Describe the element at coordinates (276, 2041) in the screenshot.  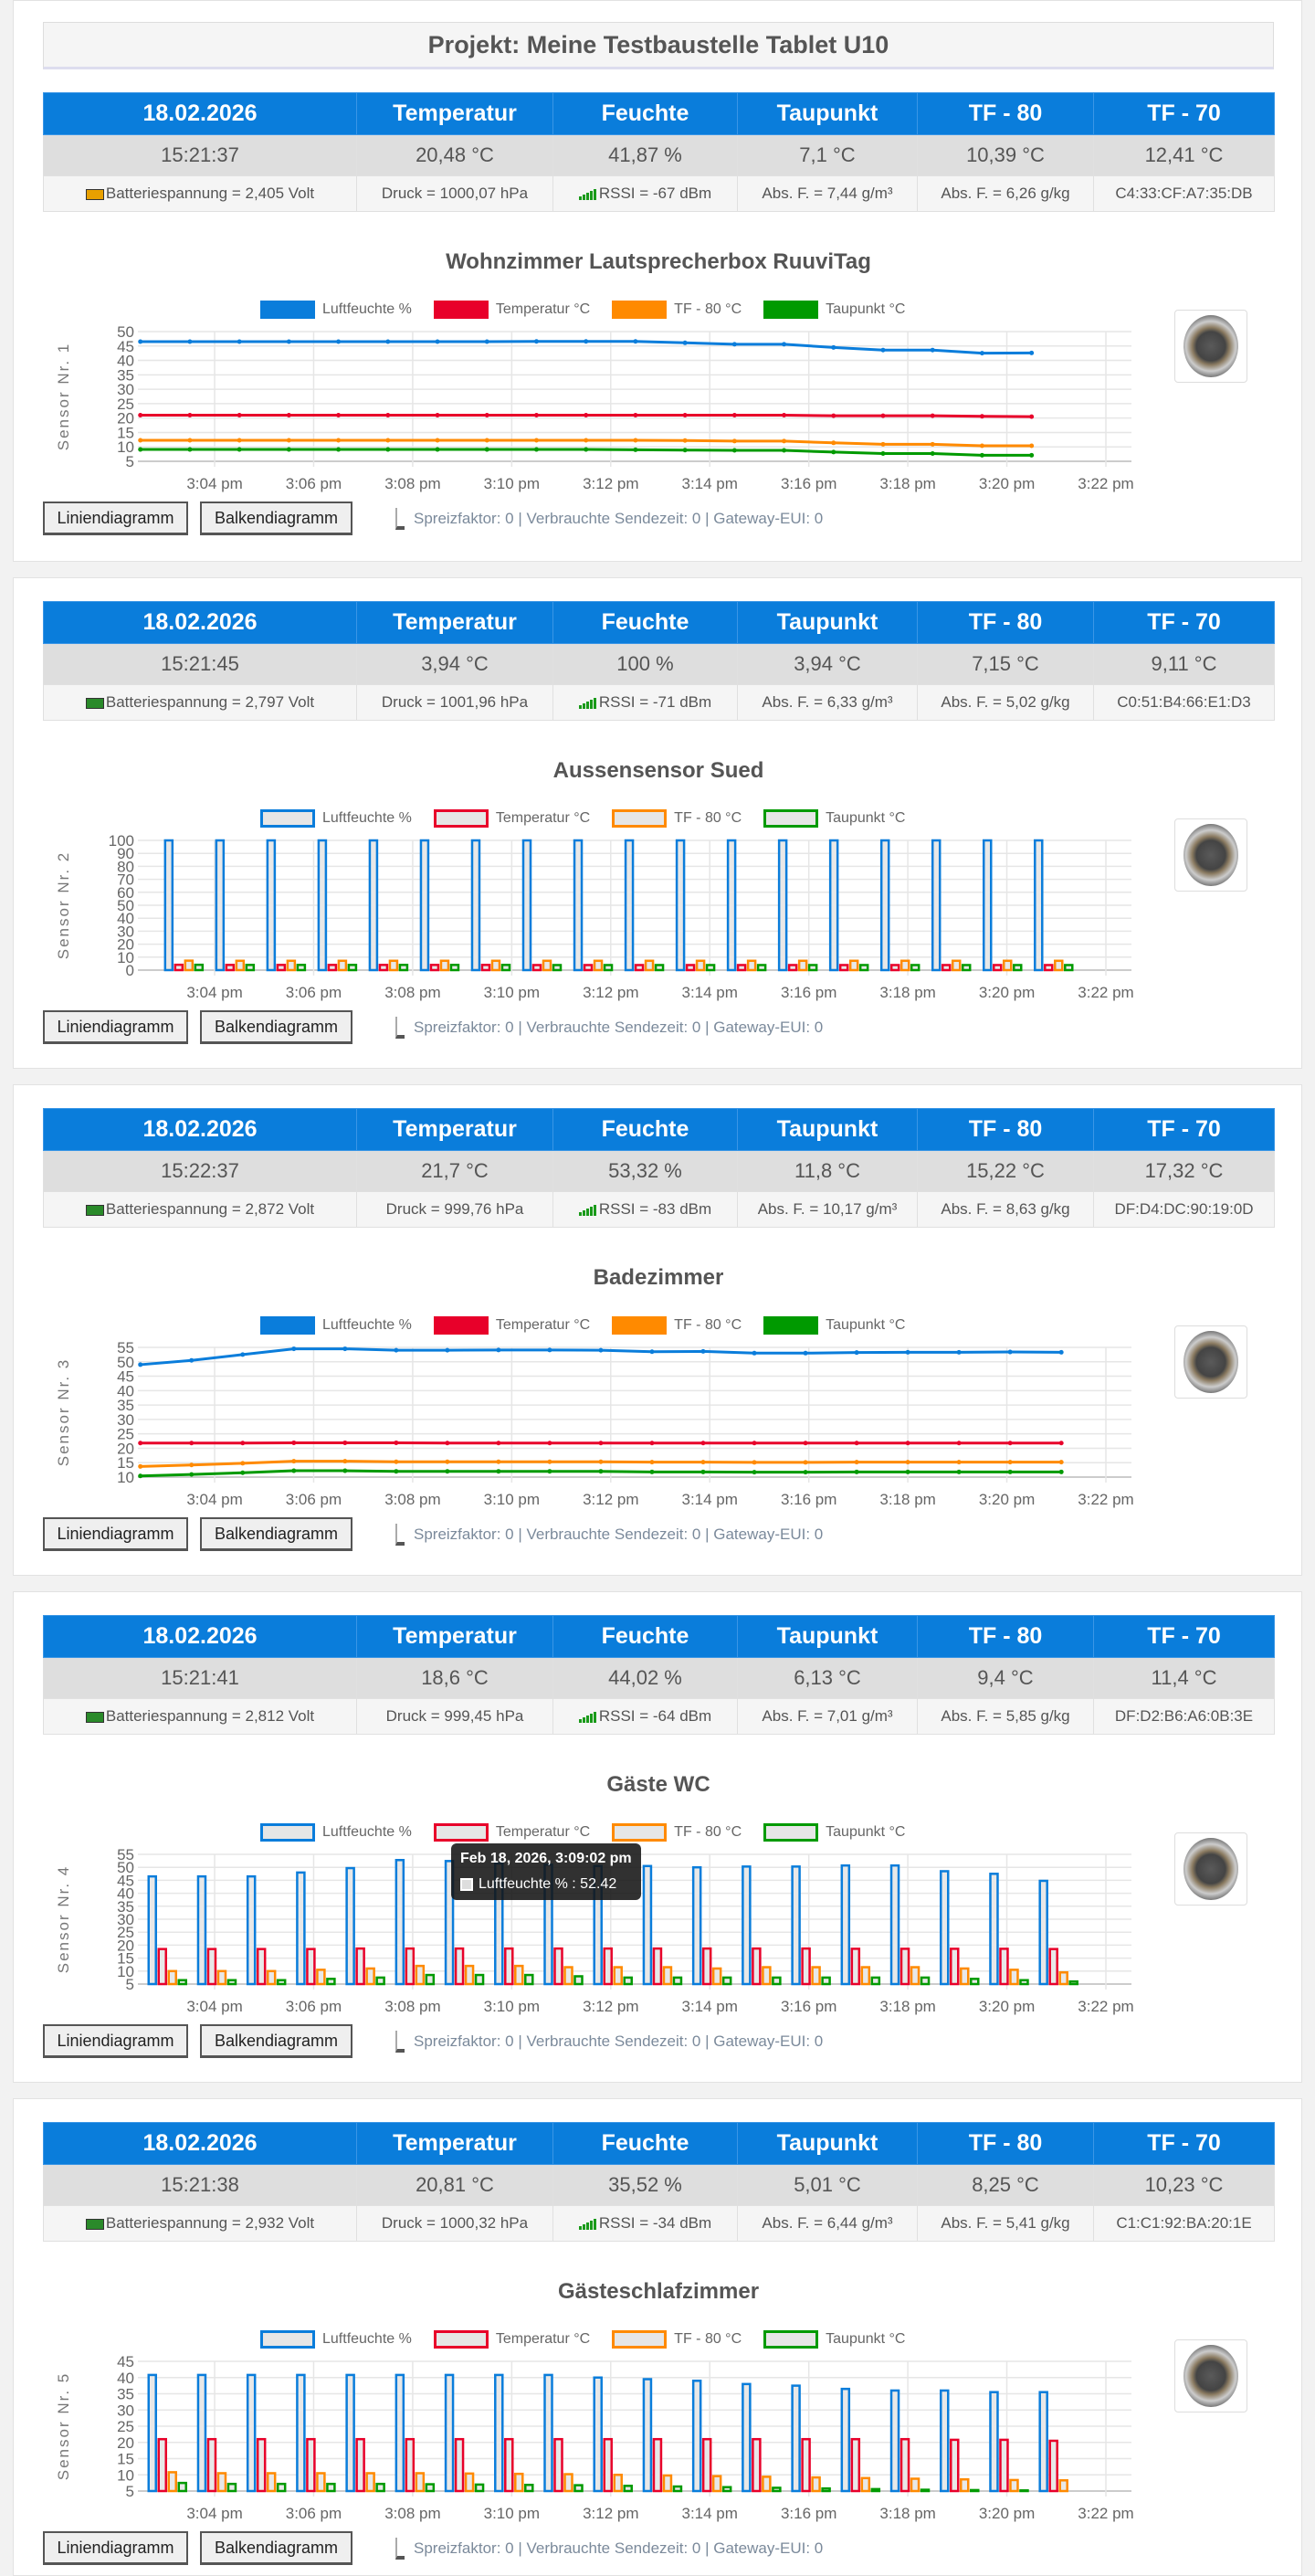
I see `bar-chart-button: Balkendiagramm` at that location.